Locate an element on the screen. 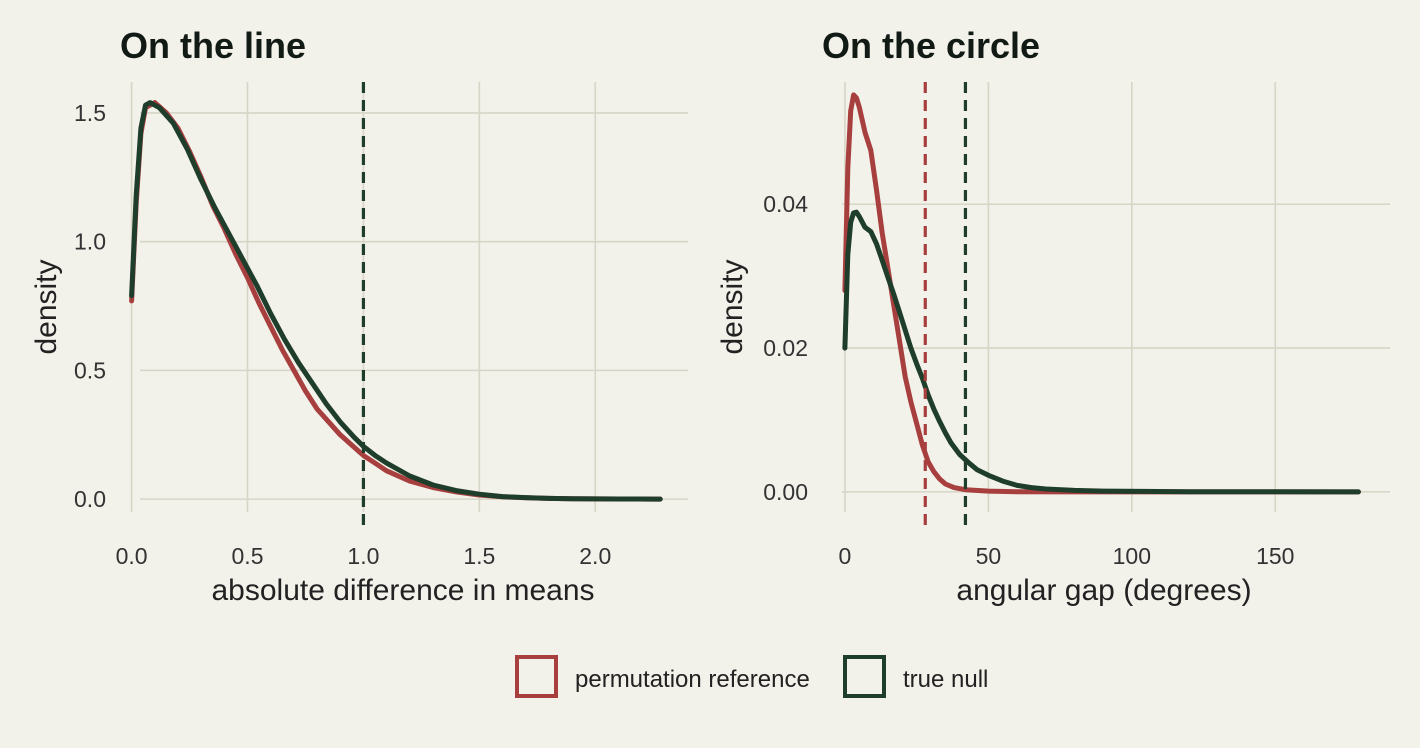 The width and height of the screenshot is (1420, 748). legend: permutation reference true null is located at coordinates (751, 676).